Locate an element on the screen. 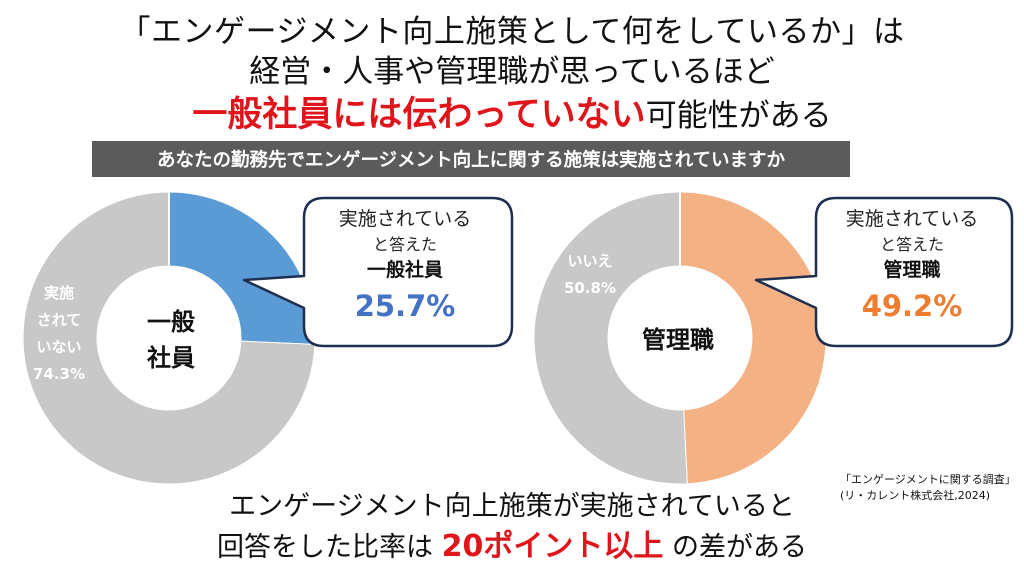  center-label-line: 一般 is located at coordinates (171, 322).